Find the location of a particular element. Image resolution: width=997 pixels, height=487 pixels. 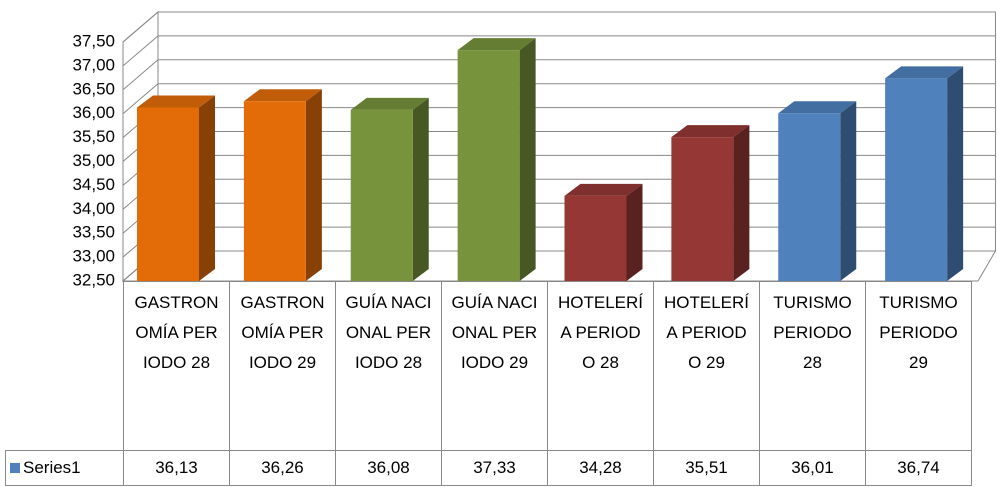

x-tick-label: HOTELERÍA PERIODO 28 is located at coordinates (600, 332).